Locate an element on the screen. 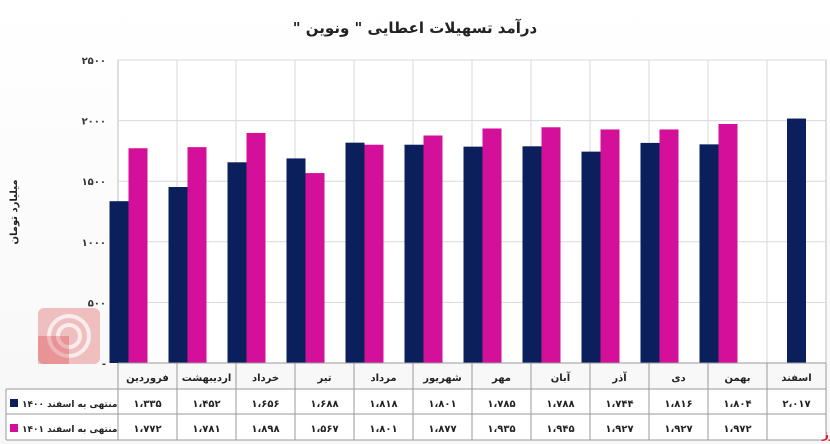 The height and width of the screenshot is (444, 830). data-label-series-1: ۱،۸۱۸ is located at coordinates (383, 404).